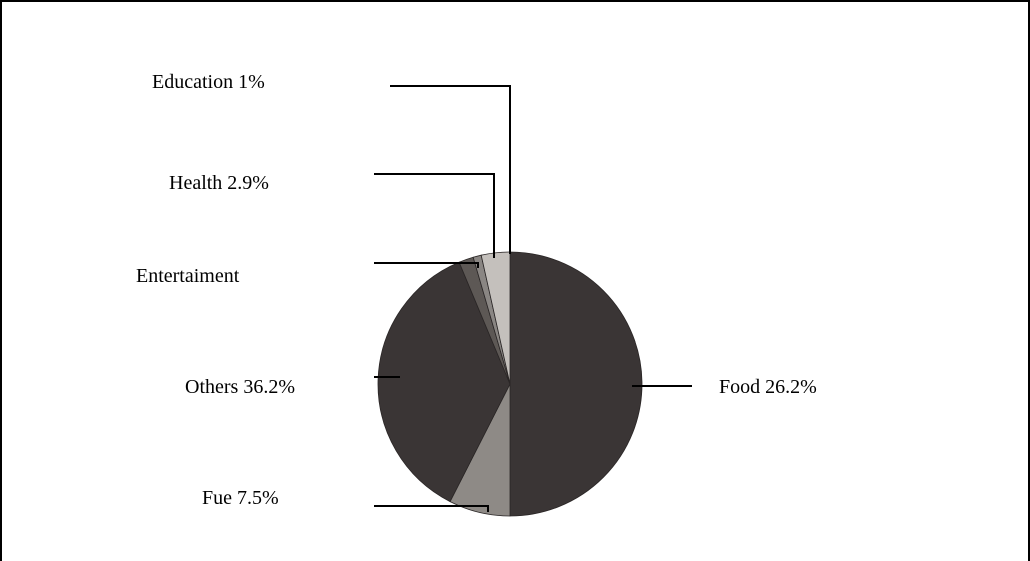 This screenshot has height=561, width=1030. Describe the element at coordinates (208, 82) in the screenshot. I see `slice-label: Education 1%` at that location.